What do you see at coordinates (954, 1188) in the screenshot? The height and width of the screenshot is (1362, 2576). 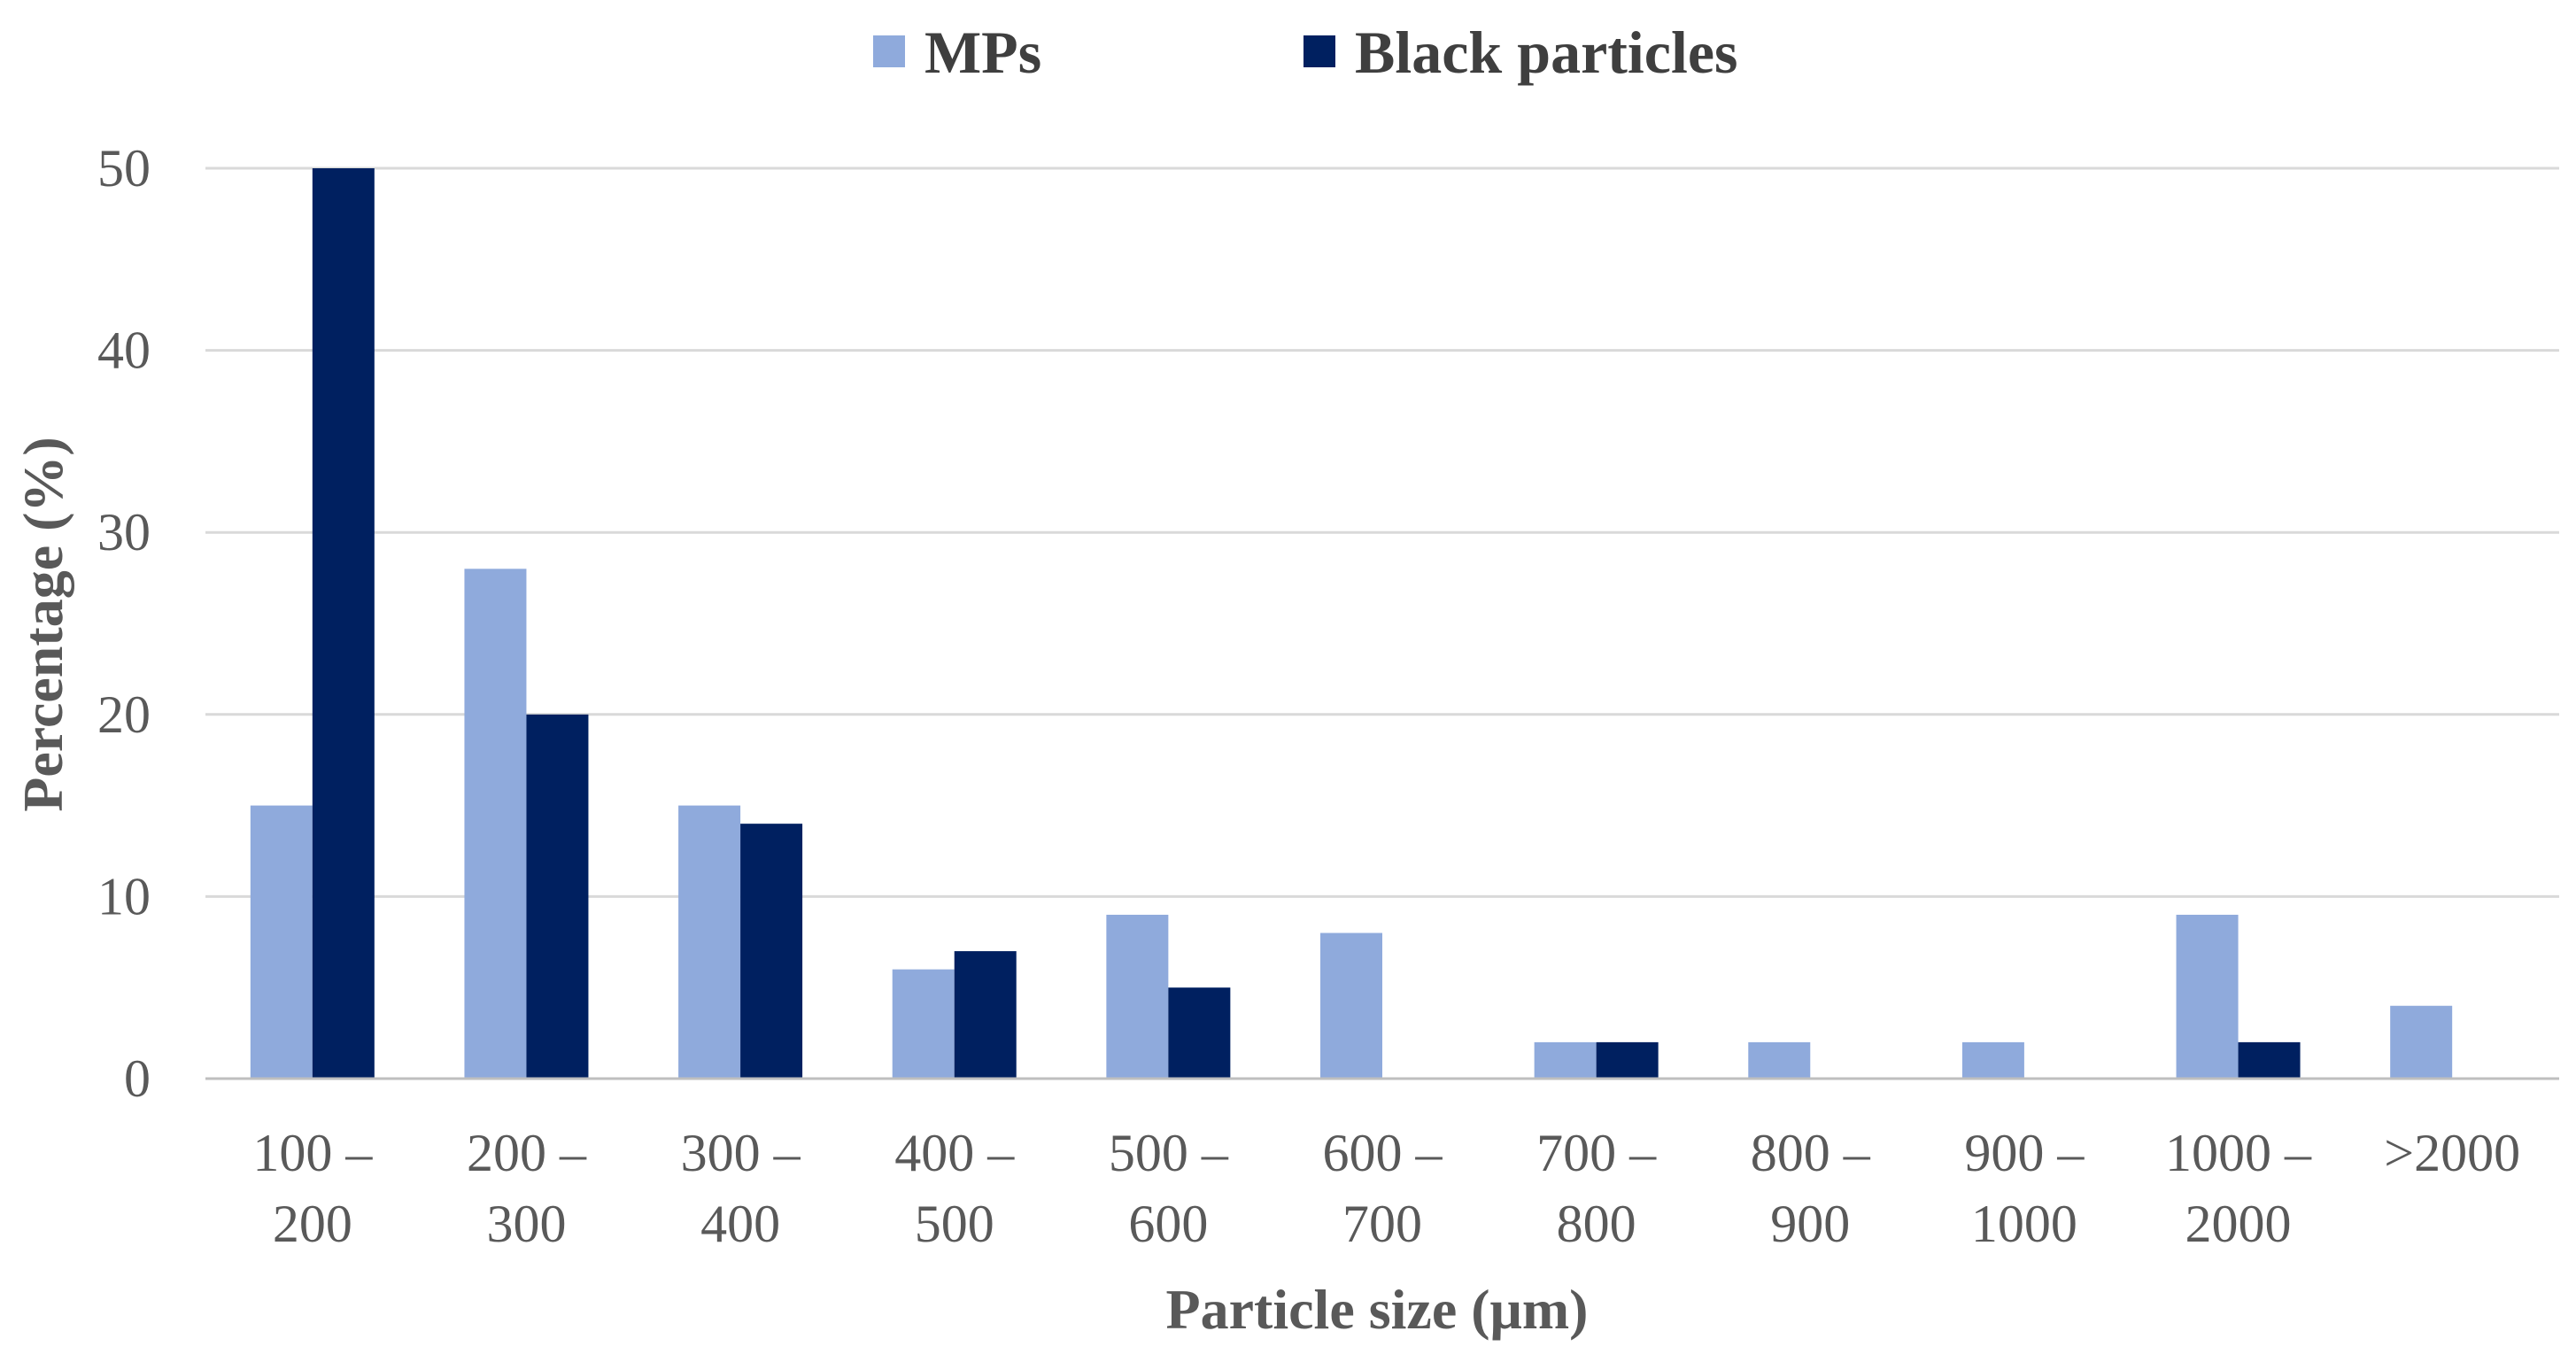 I see `x-tick-label: 400 –500` at bounding box center [954, 1188].